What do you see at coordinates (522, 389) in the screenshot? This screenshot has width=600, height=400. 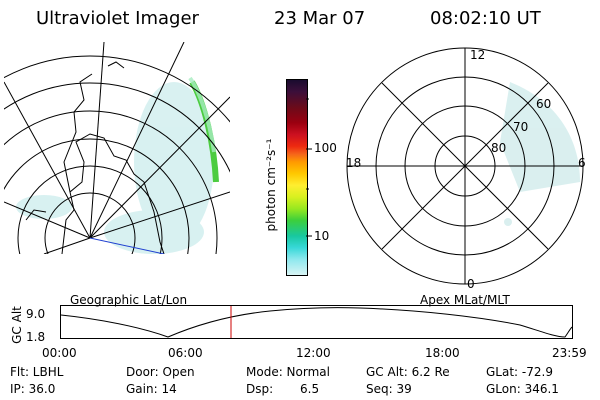 I see `info-glon: GLon: 346.1` at bounding box center [522, 389].